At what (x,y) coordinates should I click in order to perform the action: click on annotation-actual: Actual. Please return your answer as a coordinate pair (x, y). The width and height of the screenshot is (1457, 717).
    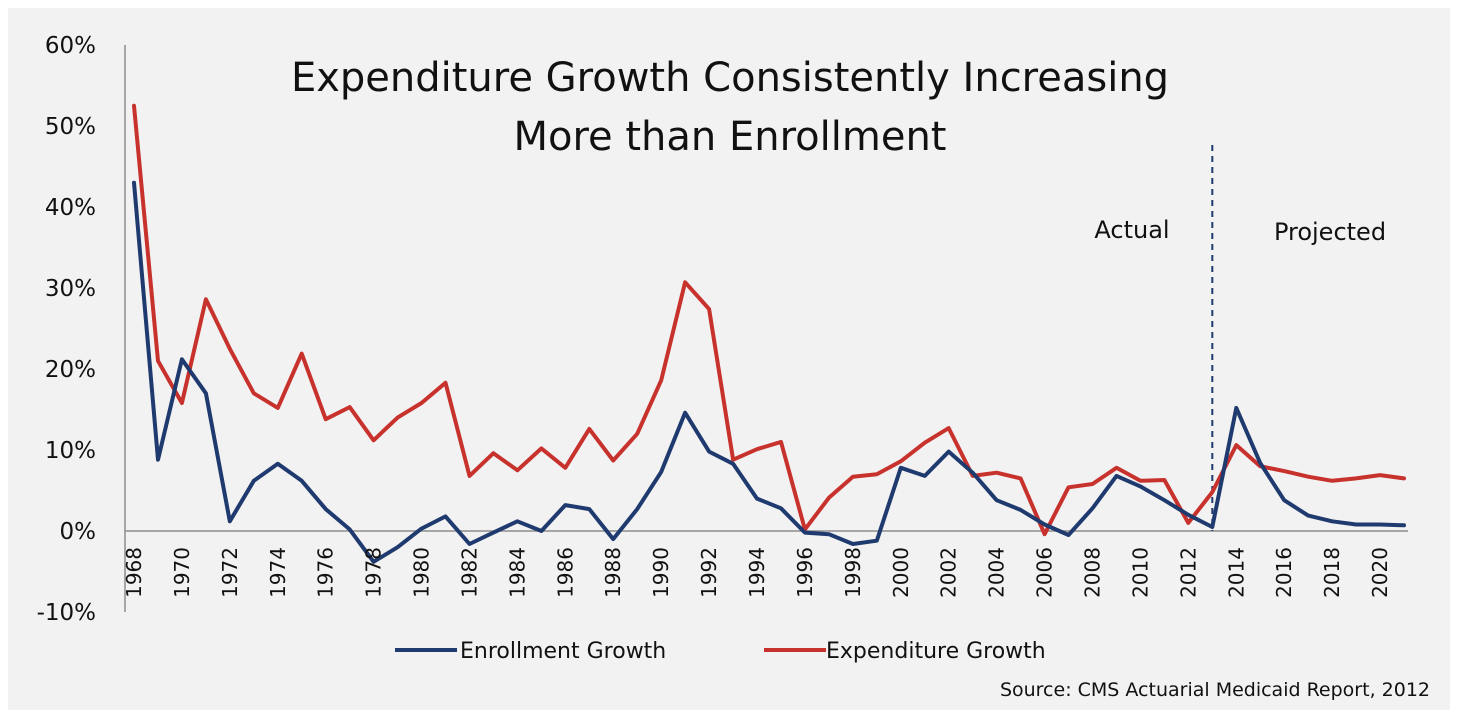
    Looking at the image, I should click on (1131, 230).